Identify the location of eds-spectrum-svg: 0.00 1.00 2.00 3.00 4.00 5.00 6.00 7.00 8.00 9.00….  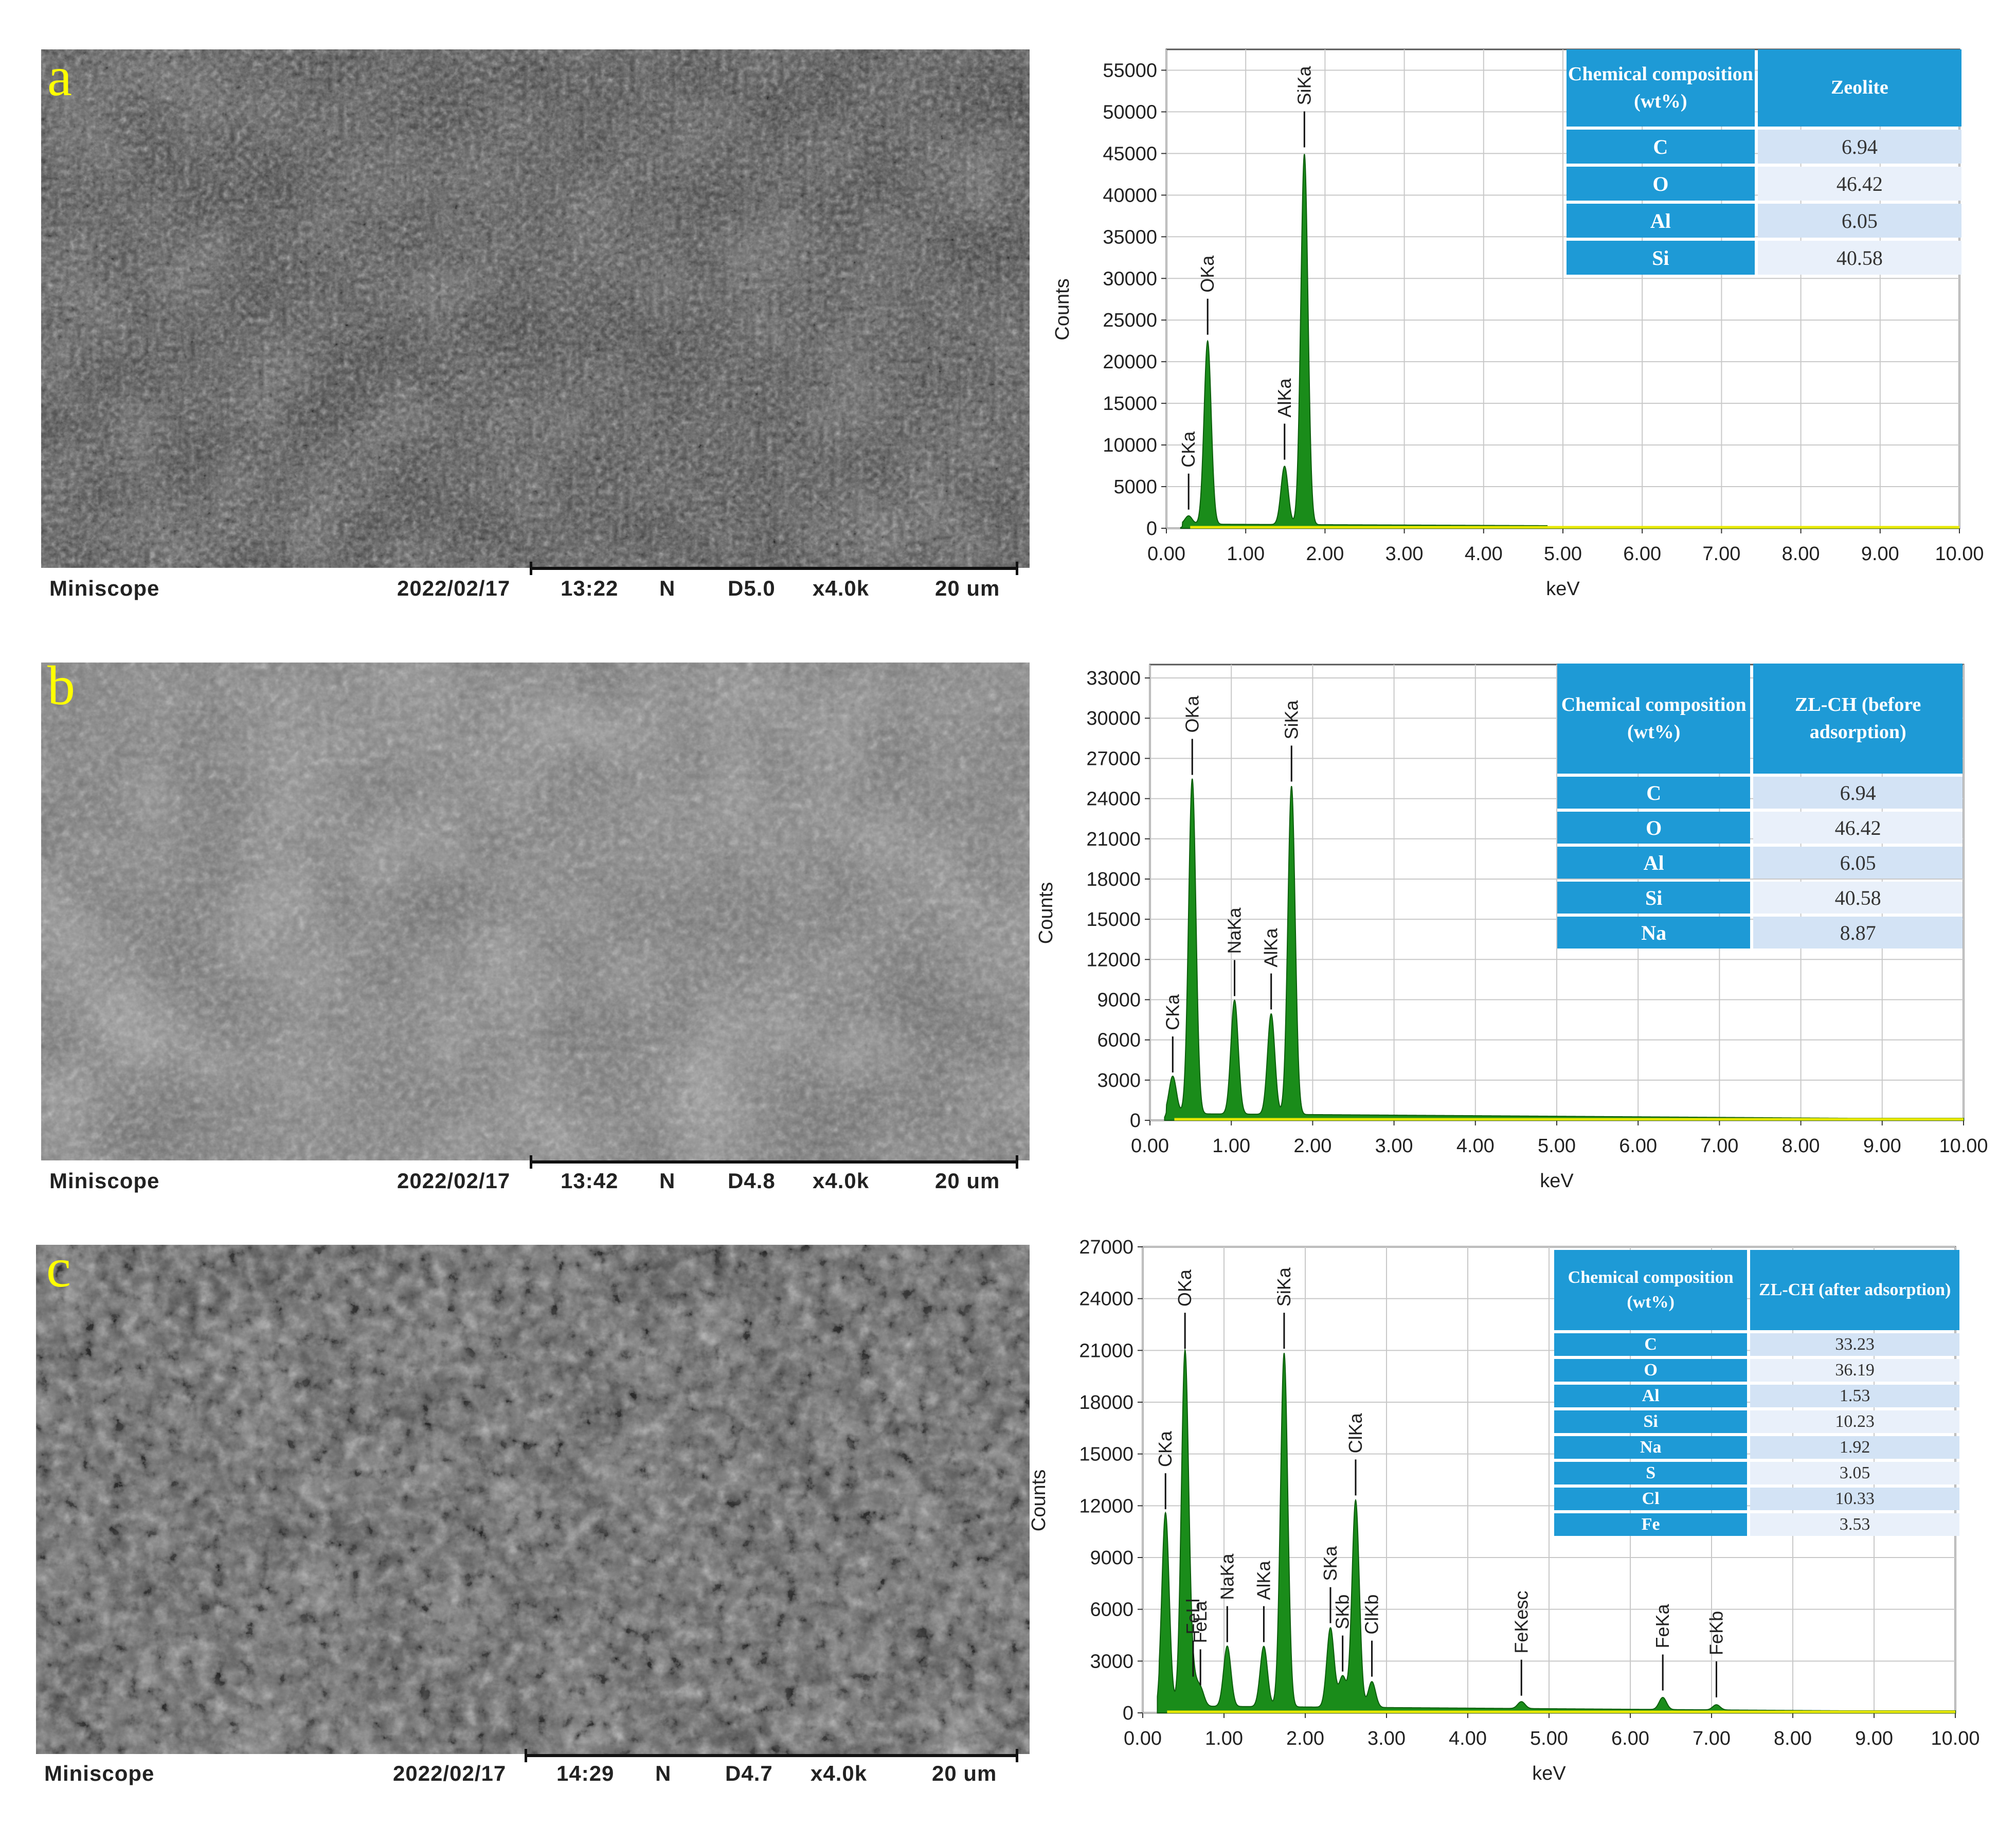
(1518, 324).